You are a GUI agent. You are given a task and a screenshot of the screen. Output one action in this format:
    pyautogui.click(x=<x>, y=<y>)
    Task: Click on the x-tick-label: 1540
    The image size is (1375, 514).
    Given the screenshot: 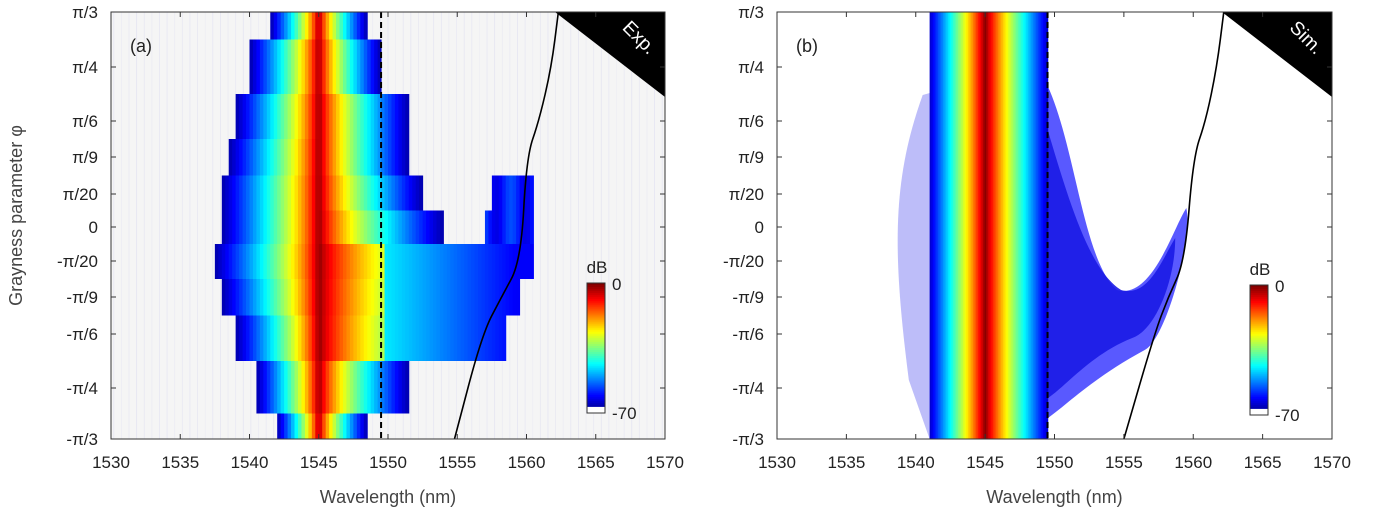 What is the action you would take?
    pyautogui.click(x=250, y=462)
    